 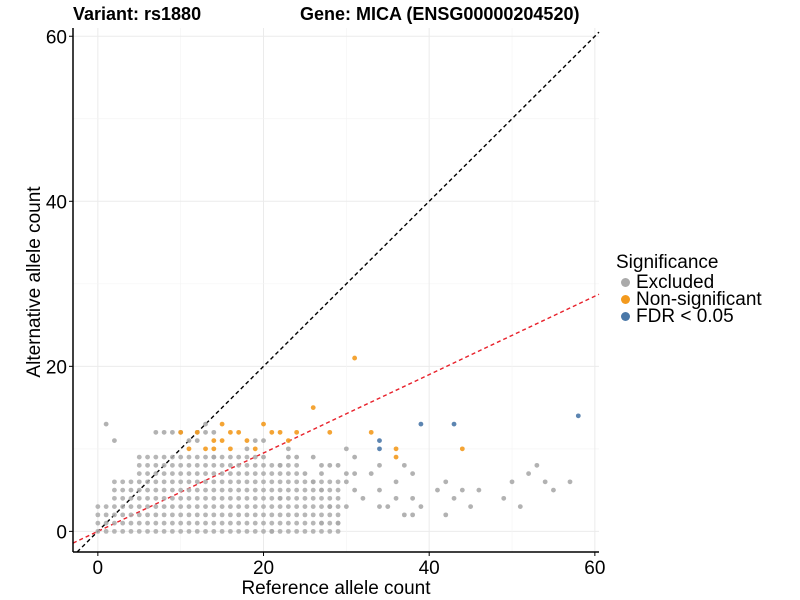 What do you see at coordinates (625, 316) in the screenshot?
I see `legend-dot-fdr` at bounding box center [625, 316].